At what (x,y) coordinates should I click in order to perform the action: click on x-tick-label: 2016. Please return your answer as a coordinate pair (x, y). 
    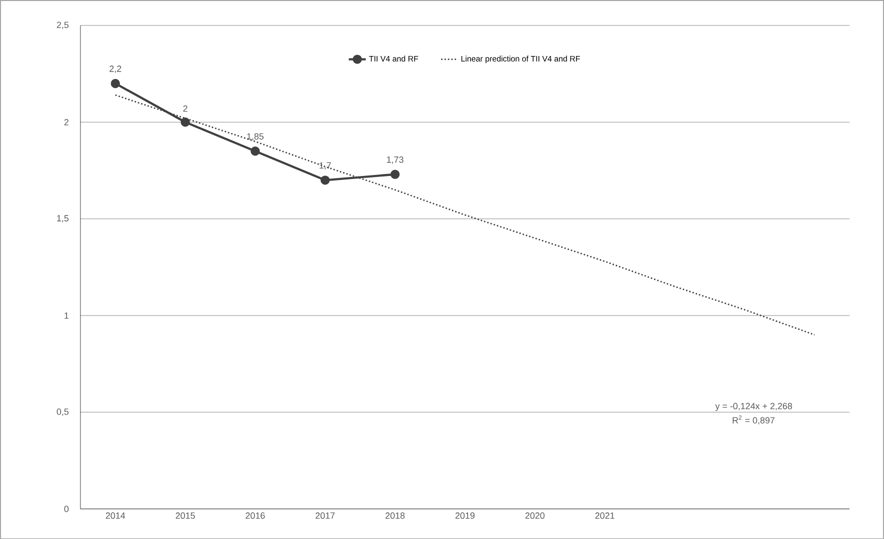
    Looking at the image, I should click on (255, 515).